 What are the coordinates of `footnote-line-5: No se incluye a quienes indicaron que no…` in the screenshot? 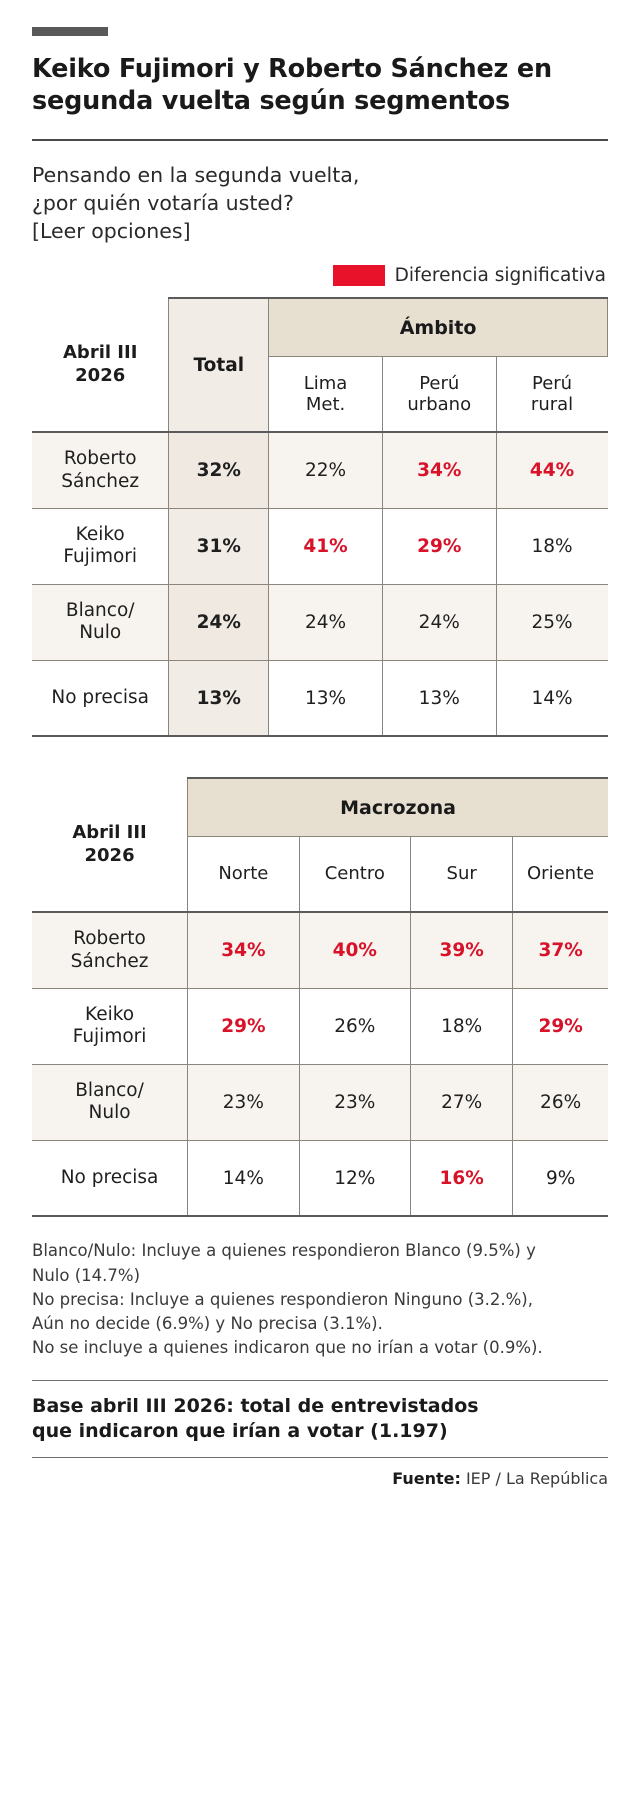 It's located at (287, 1347).